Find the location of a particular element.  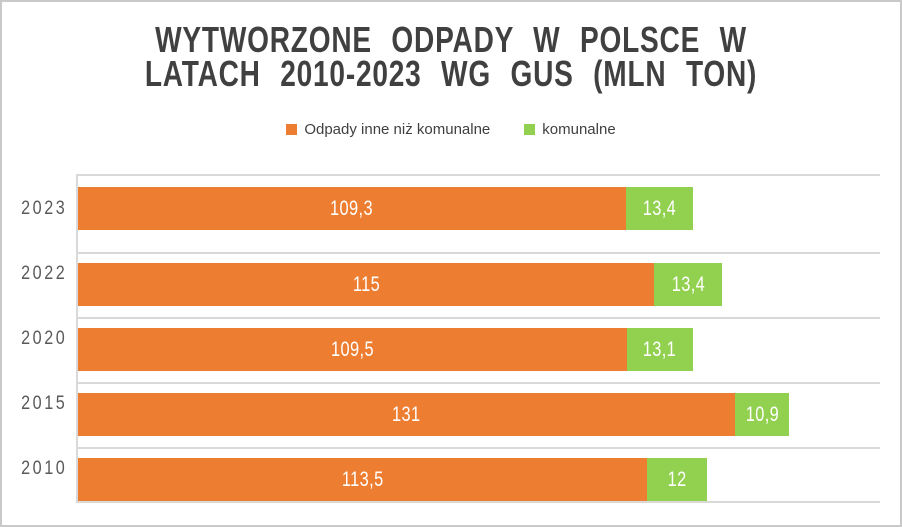

legend-item-komunalne: komunalne is located at coordinates (570, 129).